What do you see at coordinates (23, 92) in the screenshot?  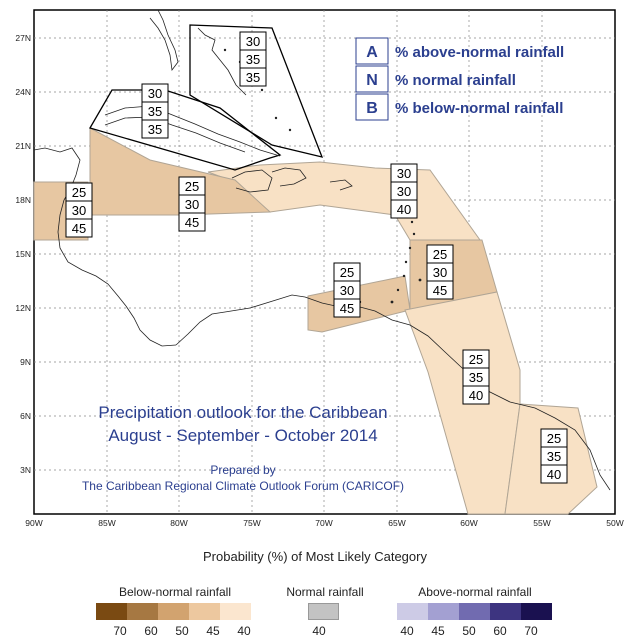 I see `y-tick-label: 24N` at bounding box center [23, 92].